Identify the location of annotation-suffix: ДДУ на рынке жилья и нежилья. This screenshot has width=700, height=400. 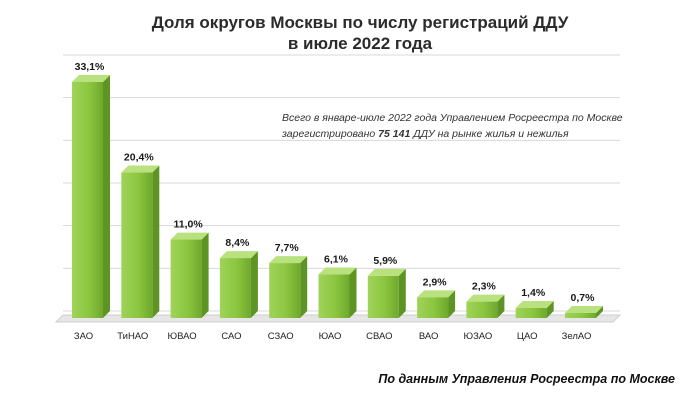
(491, 134).